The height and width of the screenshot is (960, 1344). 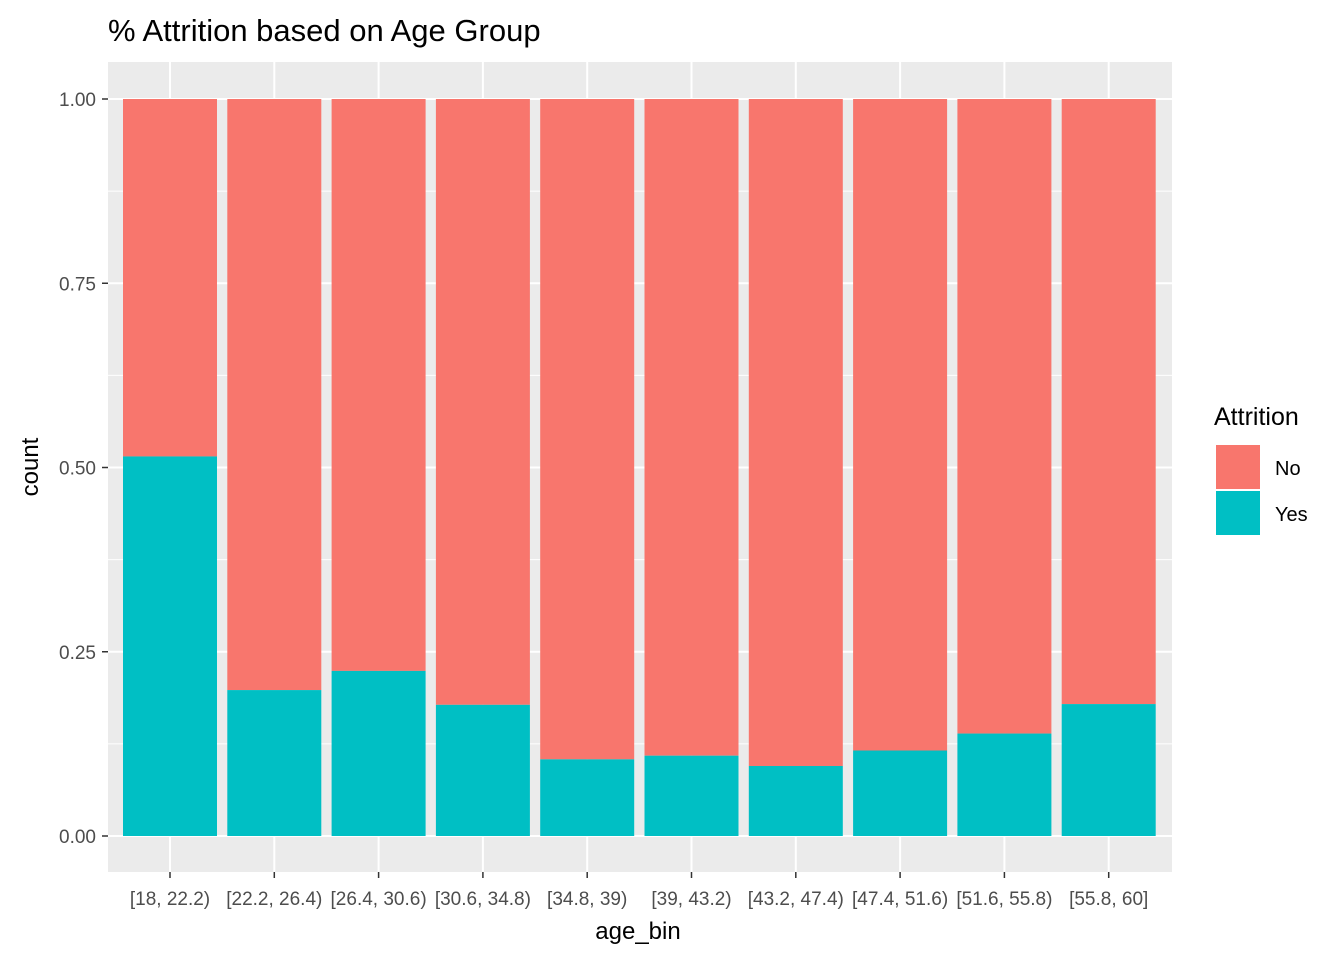 I want to click on x-tick-label: [22.2, 26.4), so click(x=274, y=899).